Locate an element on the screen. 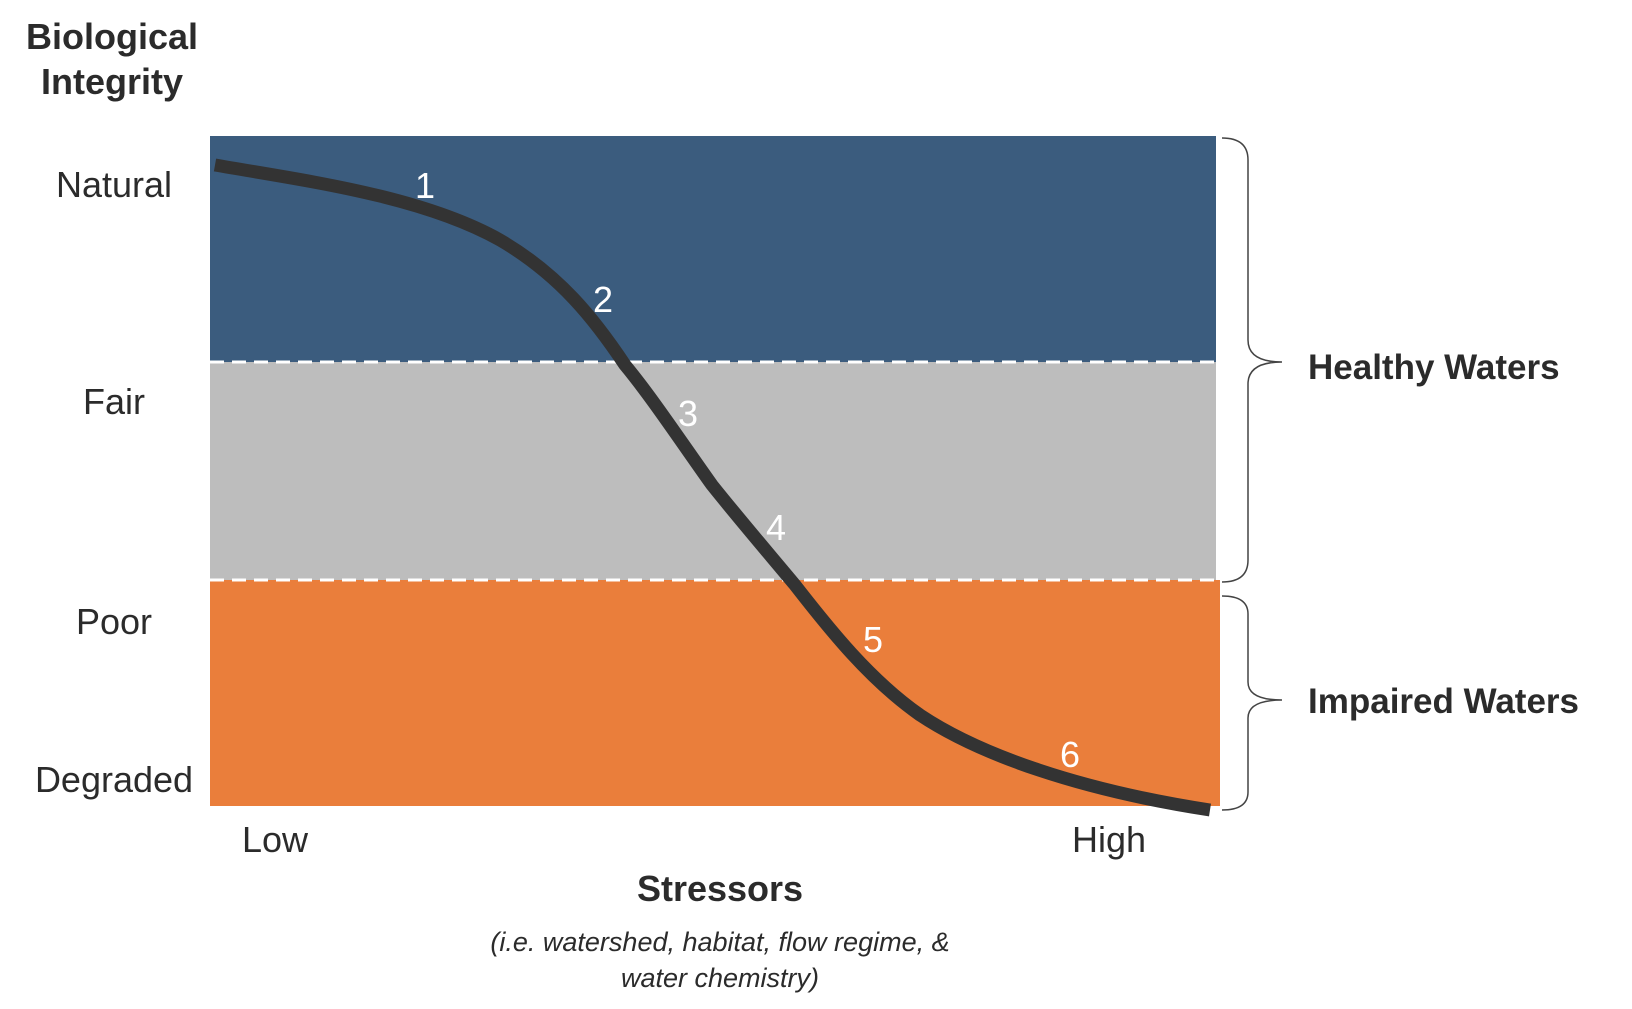 This screenshot has width=1632, height=1009. level-degraded-label: Degraded is located at coordinates (114, 779).